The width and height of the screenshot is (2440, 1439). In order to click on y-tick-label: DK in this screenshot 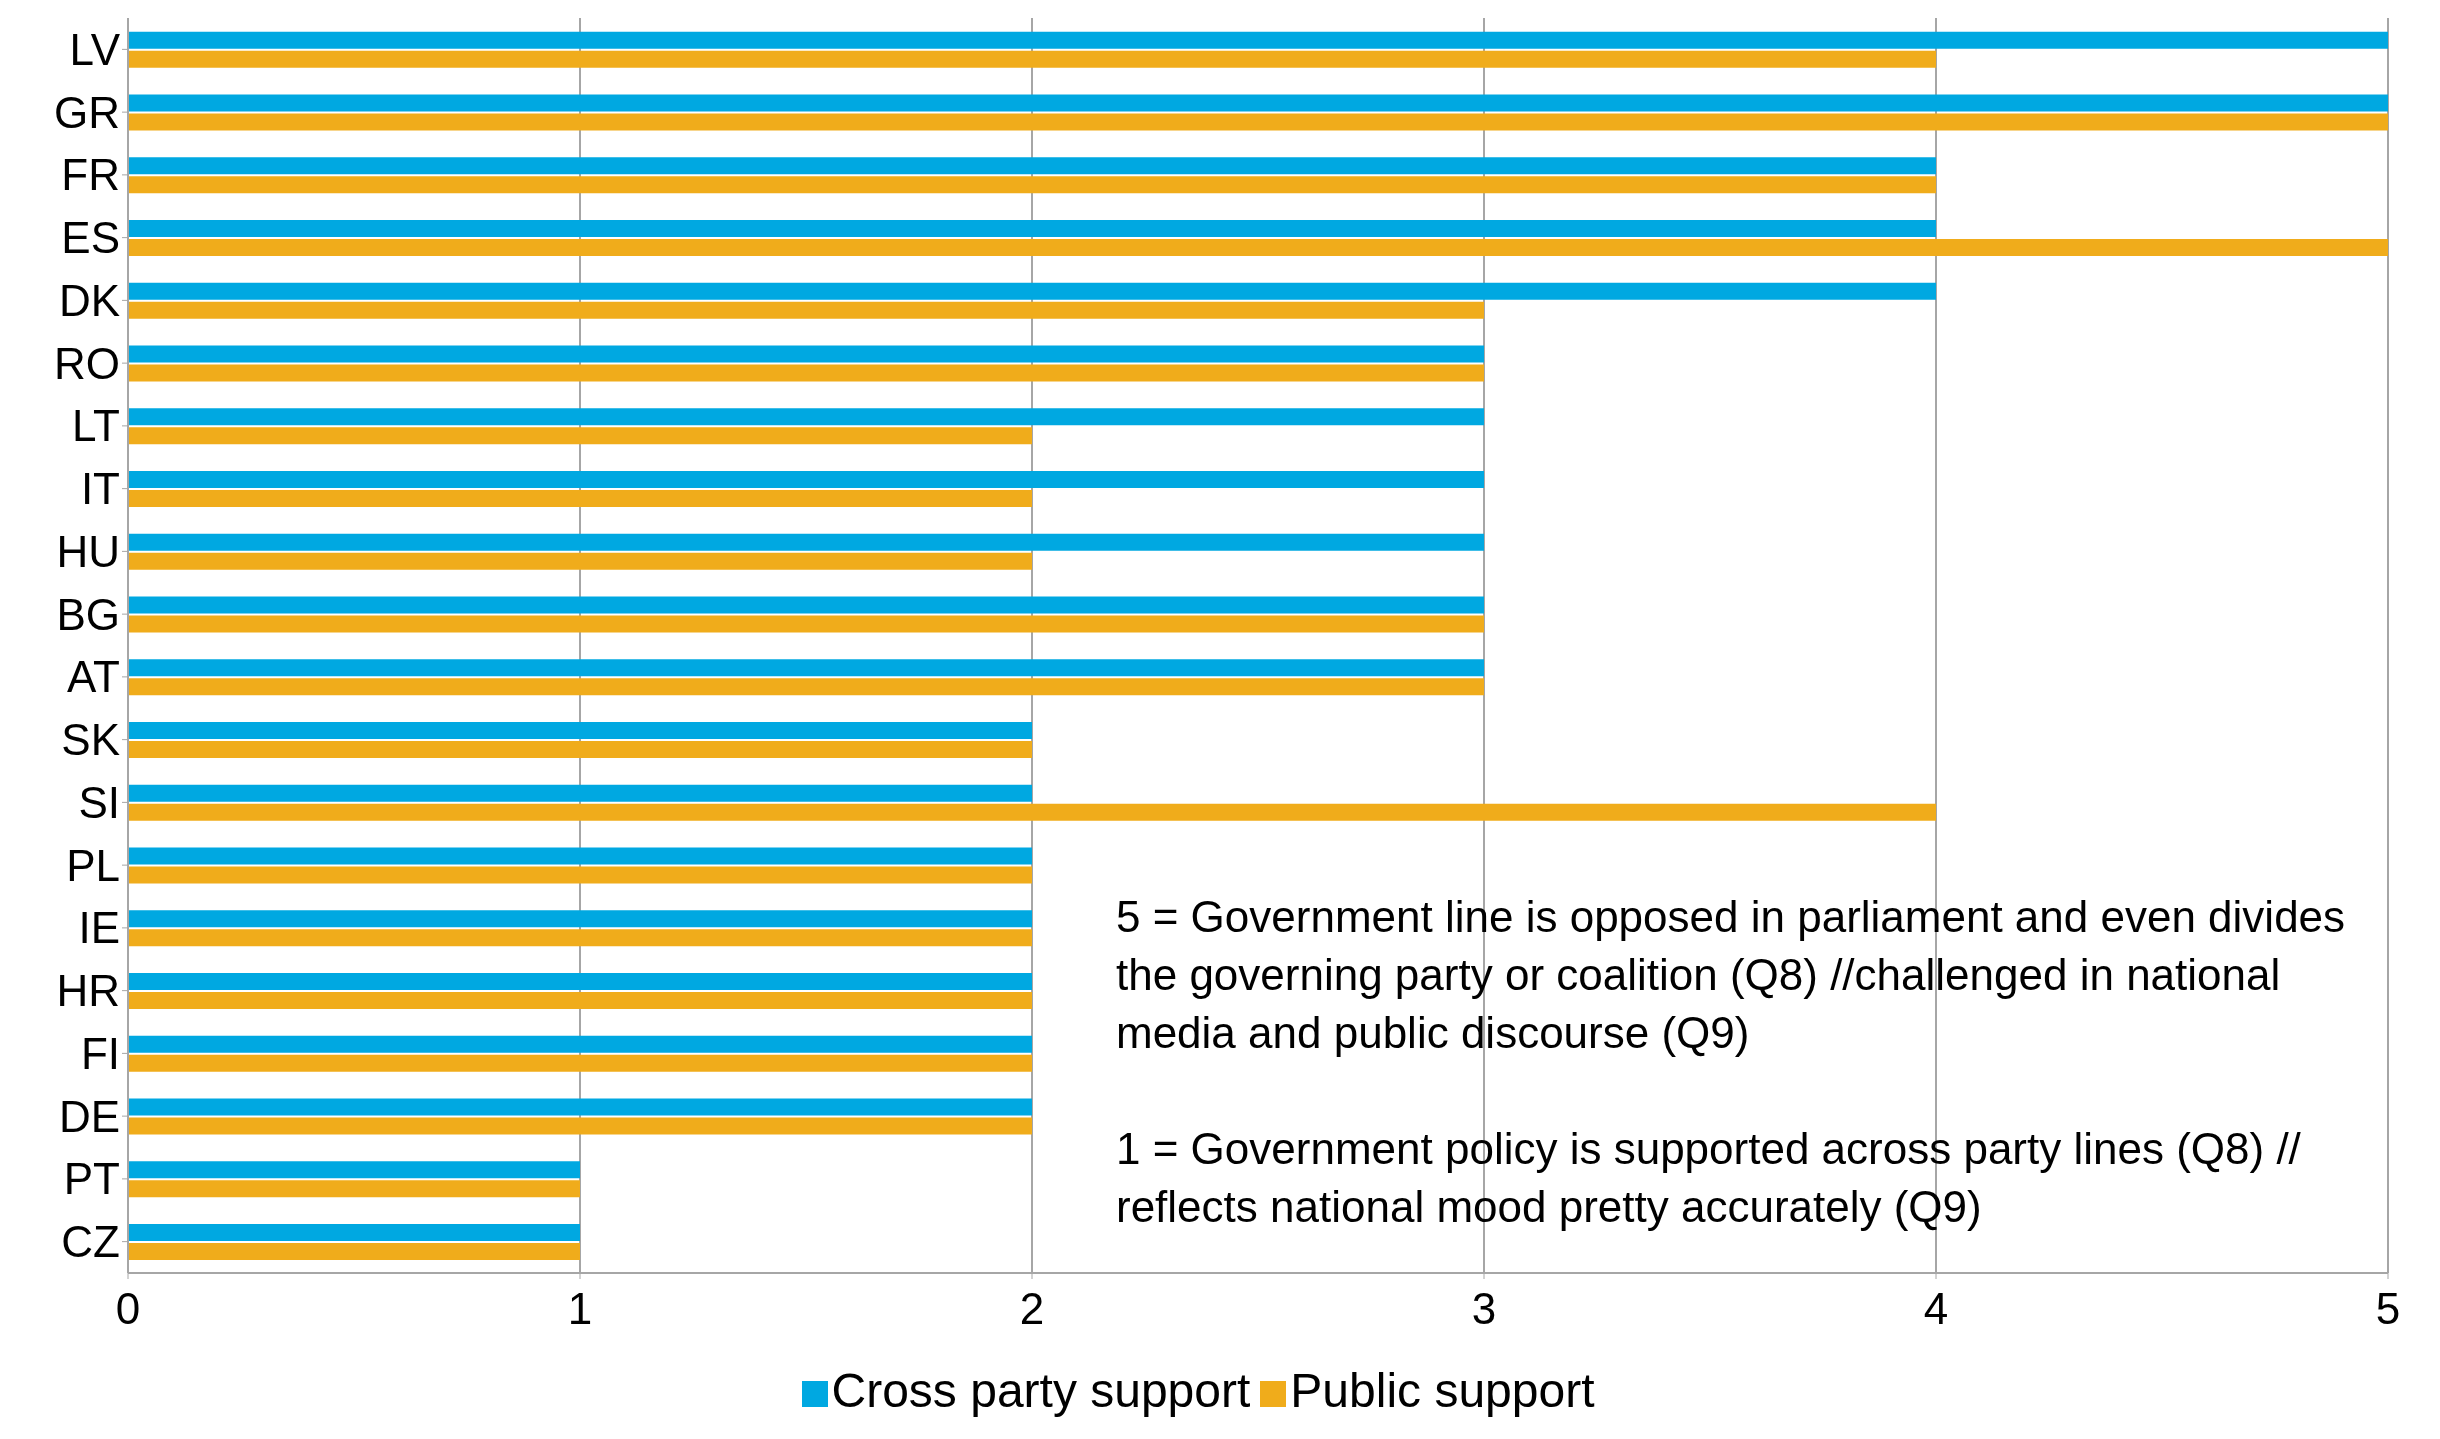, I will do `click(89, 300)`.